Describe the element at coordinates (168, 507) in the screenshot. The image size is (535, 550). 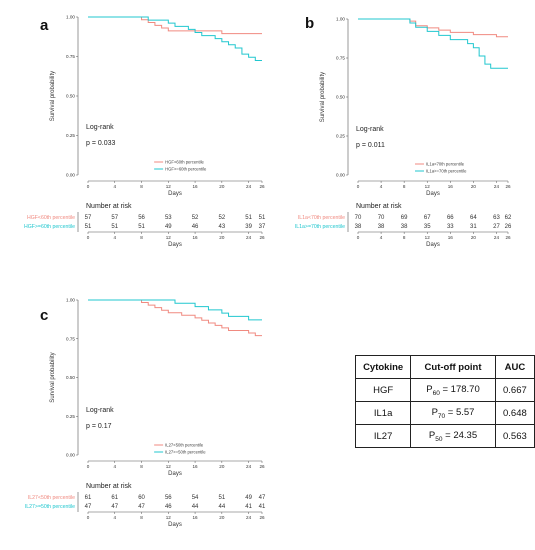
I see `risk-count: 46` at that location.